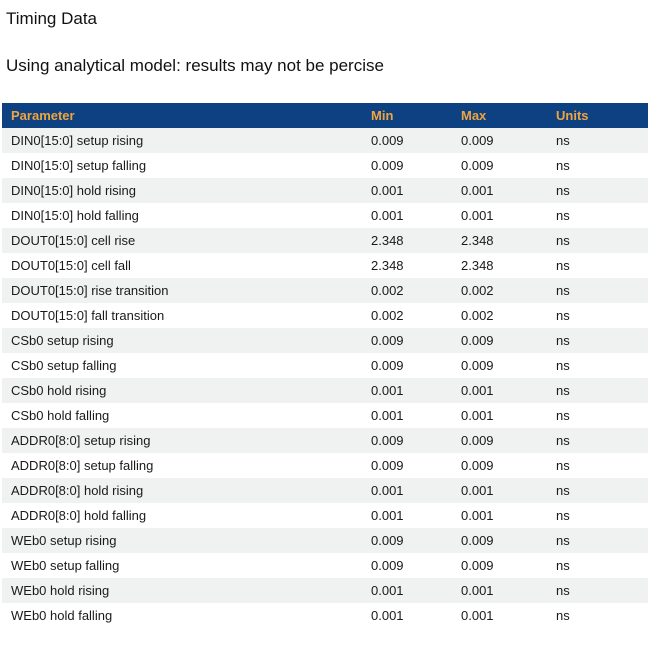 This screenshot has height=646, width=650. Describe the element at coordinates (75, 215) in the screenshot. I see `row-parameter: DIN0[15:0] hold falling` at that location.